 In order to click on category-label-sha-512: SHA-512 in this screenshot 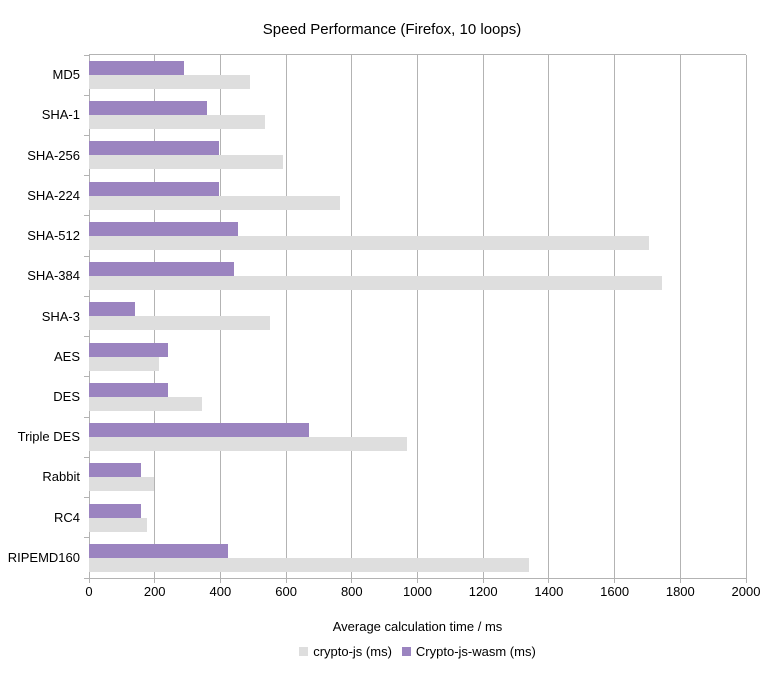, I will do `click(53, 236)`.